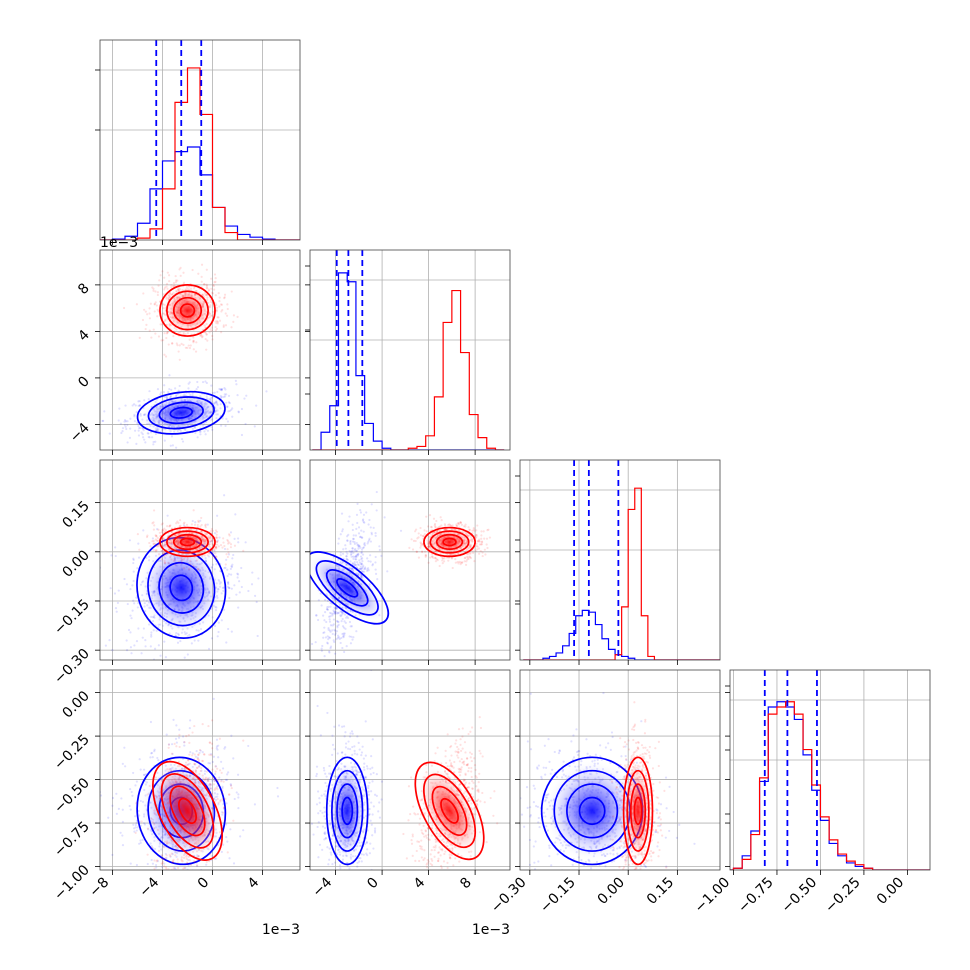 The image size is (970, 970). I want to click on y-tick-label: −0.30, so click(72, 667).